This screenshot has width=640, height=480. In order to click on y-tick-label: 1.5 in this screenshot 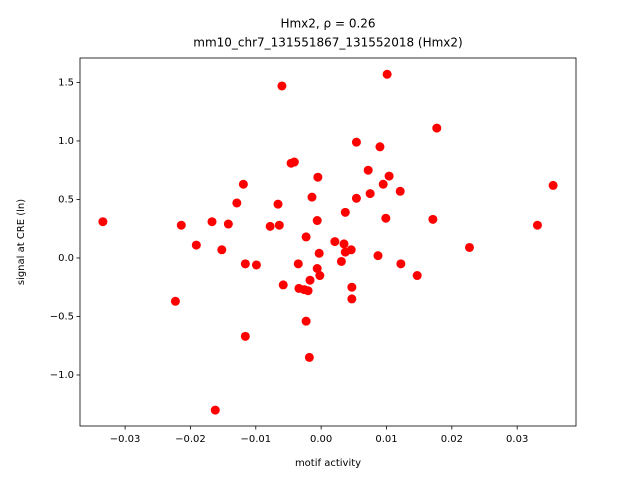, I will do `click(66, 82)`.